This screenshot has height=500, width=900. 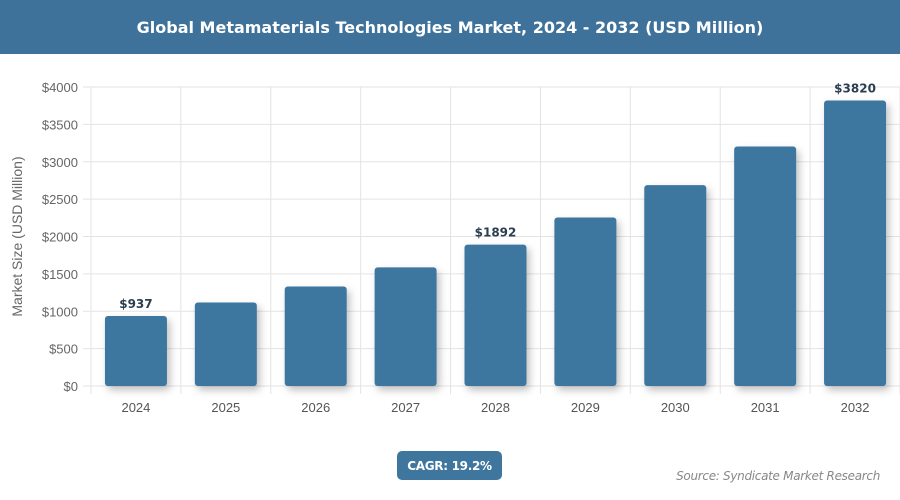 I want to click on x-tick-label: 2024, so click(x=135, y=407).